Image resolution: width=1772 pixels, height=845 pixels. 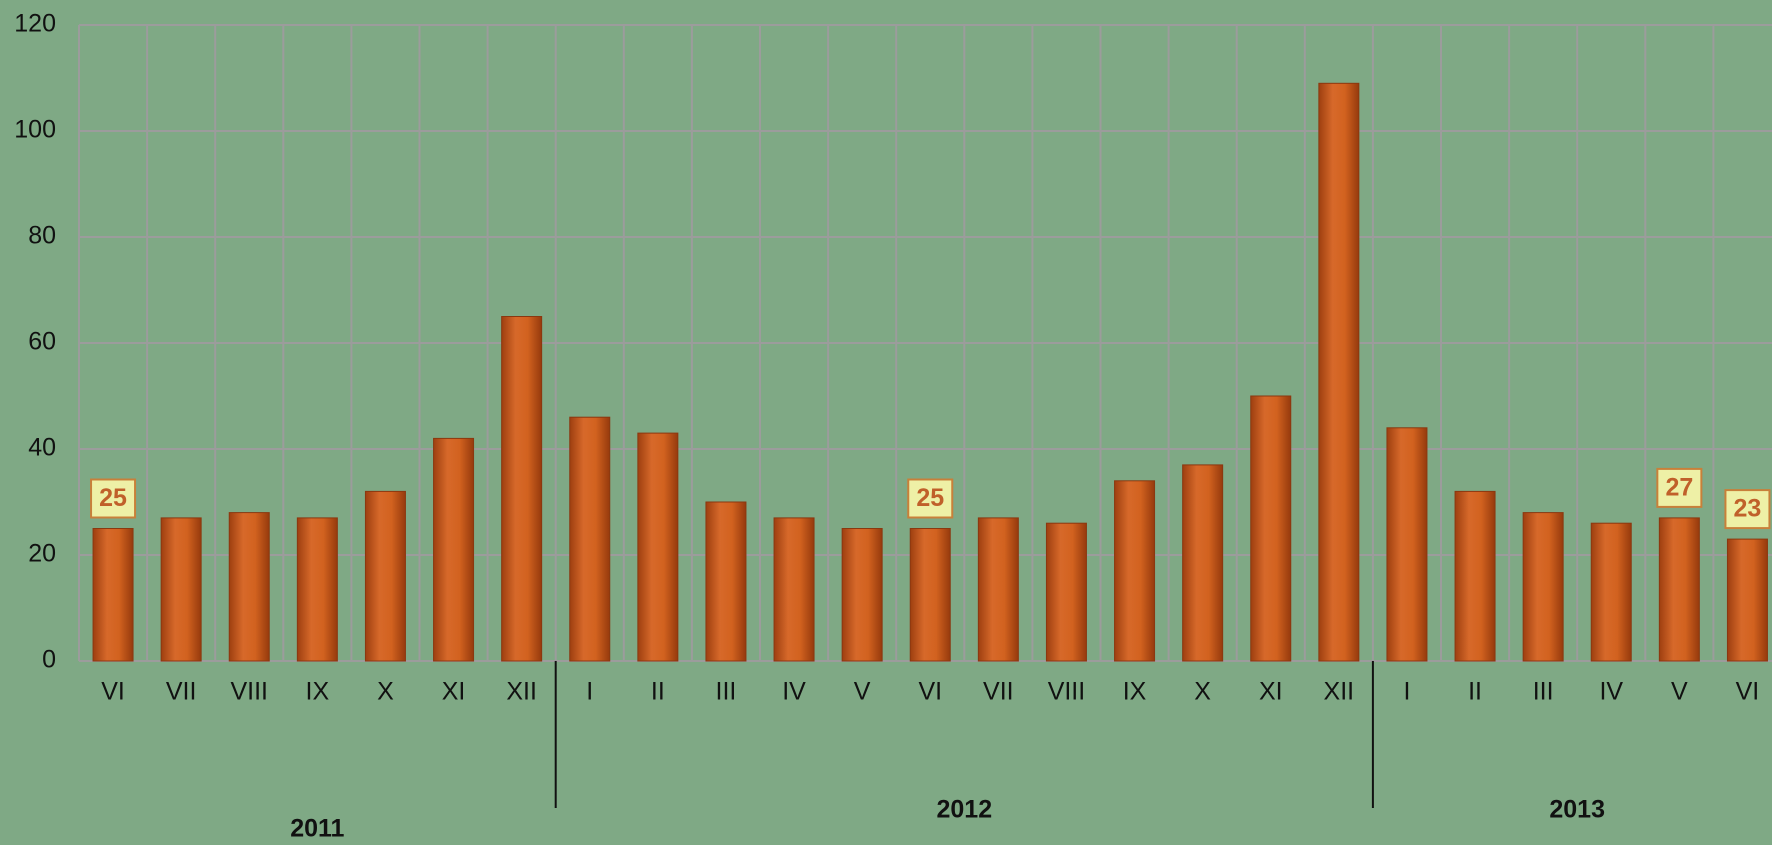 What do you see at coordinates (1577, 810) in the screenshot?
I see `group-label: 2013` at bounding box center [1577, 810].